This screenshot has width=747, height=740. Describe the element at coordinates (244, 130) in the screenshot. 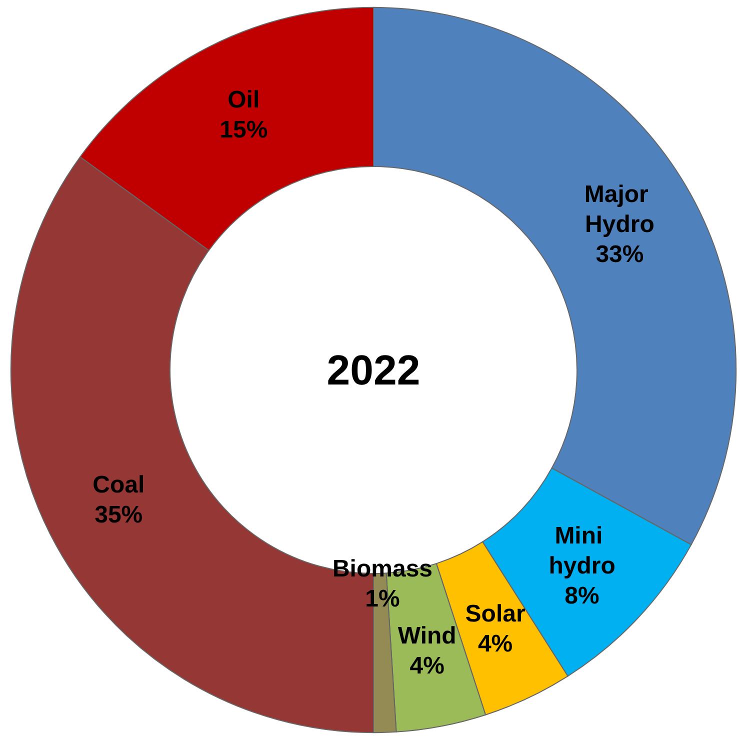

I see `data-label: 15%` at that location.